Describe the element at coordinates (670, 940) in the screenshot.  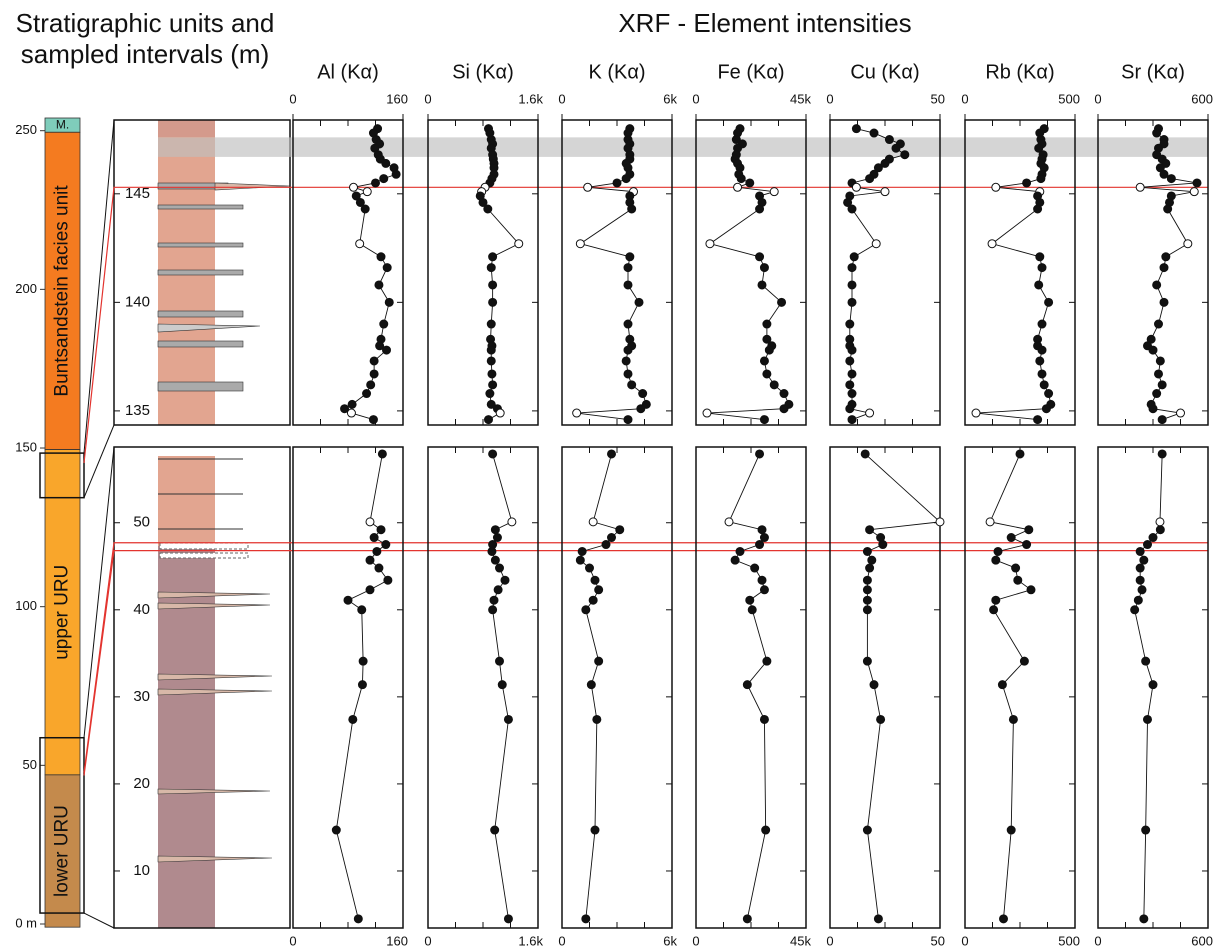
I see `x-tick-label: 6k` at that location.